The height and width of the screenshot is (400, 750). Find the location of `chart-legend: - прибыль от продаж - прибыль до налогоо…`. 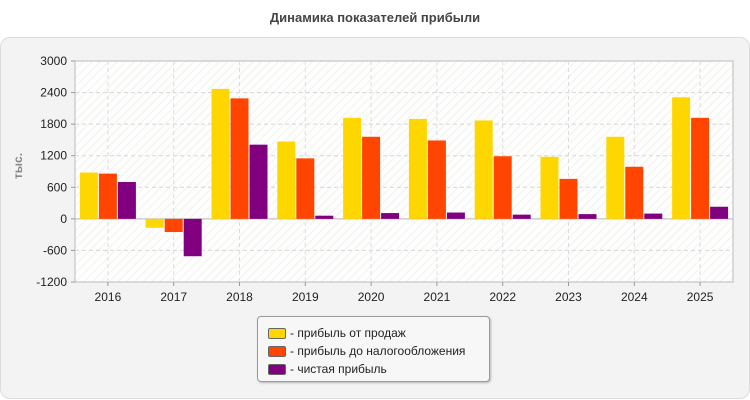

chart-legend: - прибыль от продаж - прибыль до налогоо… is located at coordinates (373, 349).